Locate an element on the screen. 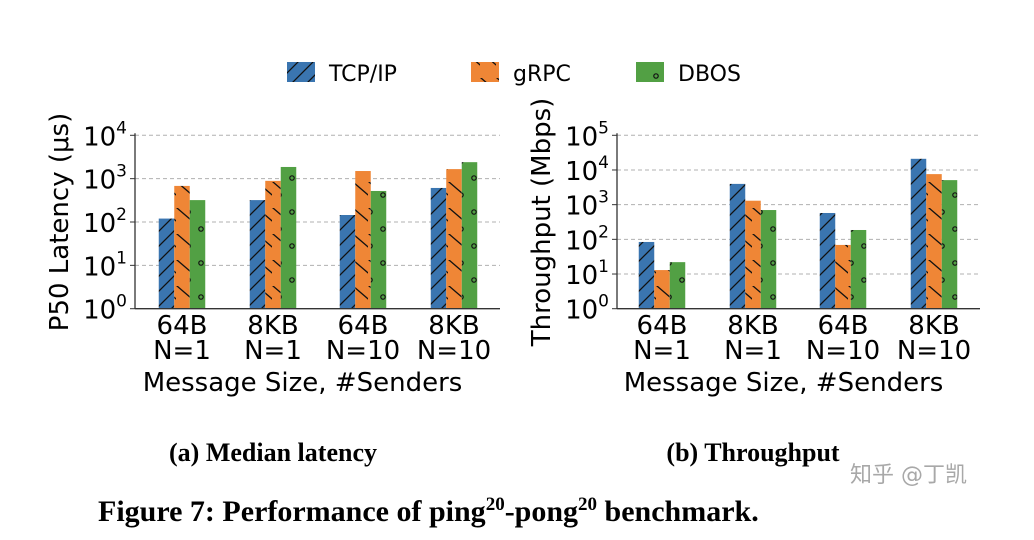 The image size is (1034, 540). legend-swatch-dbos is located at coordinates (650, 72).